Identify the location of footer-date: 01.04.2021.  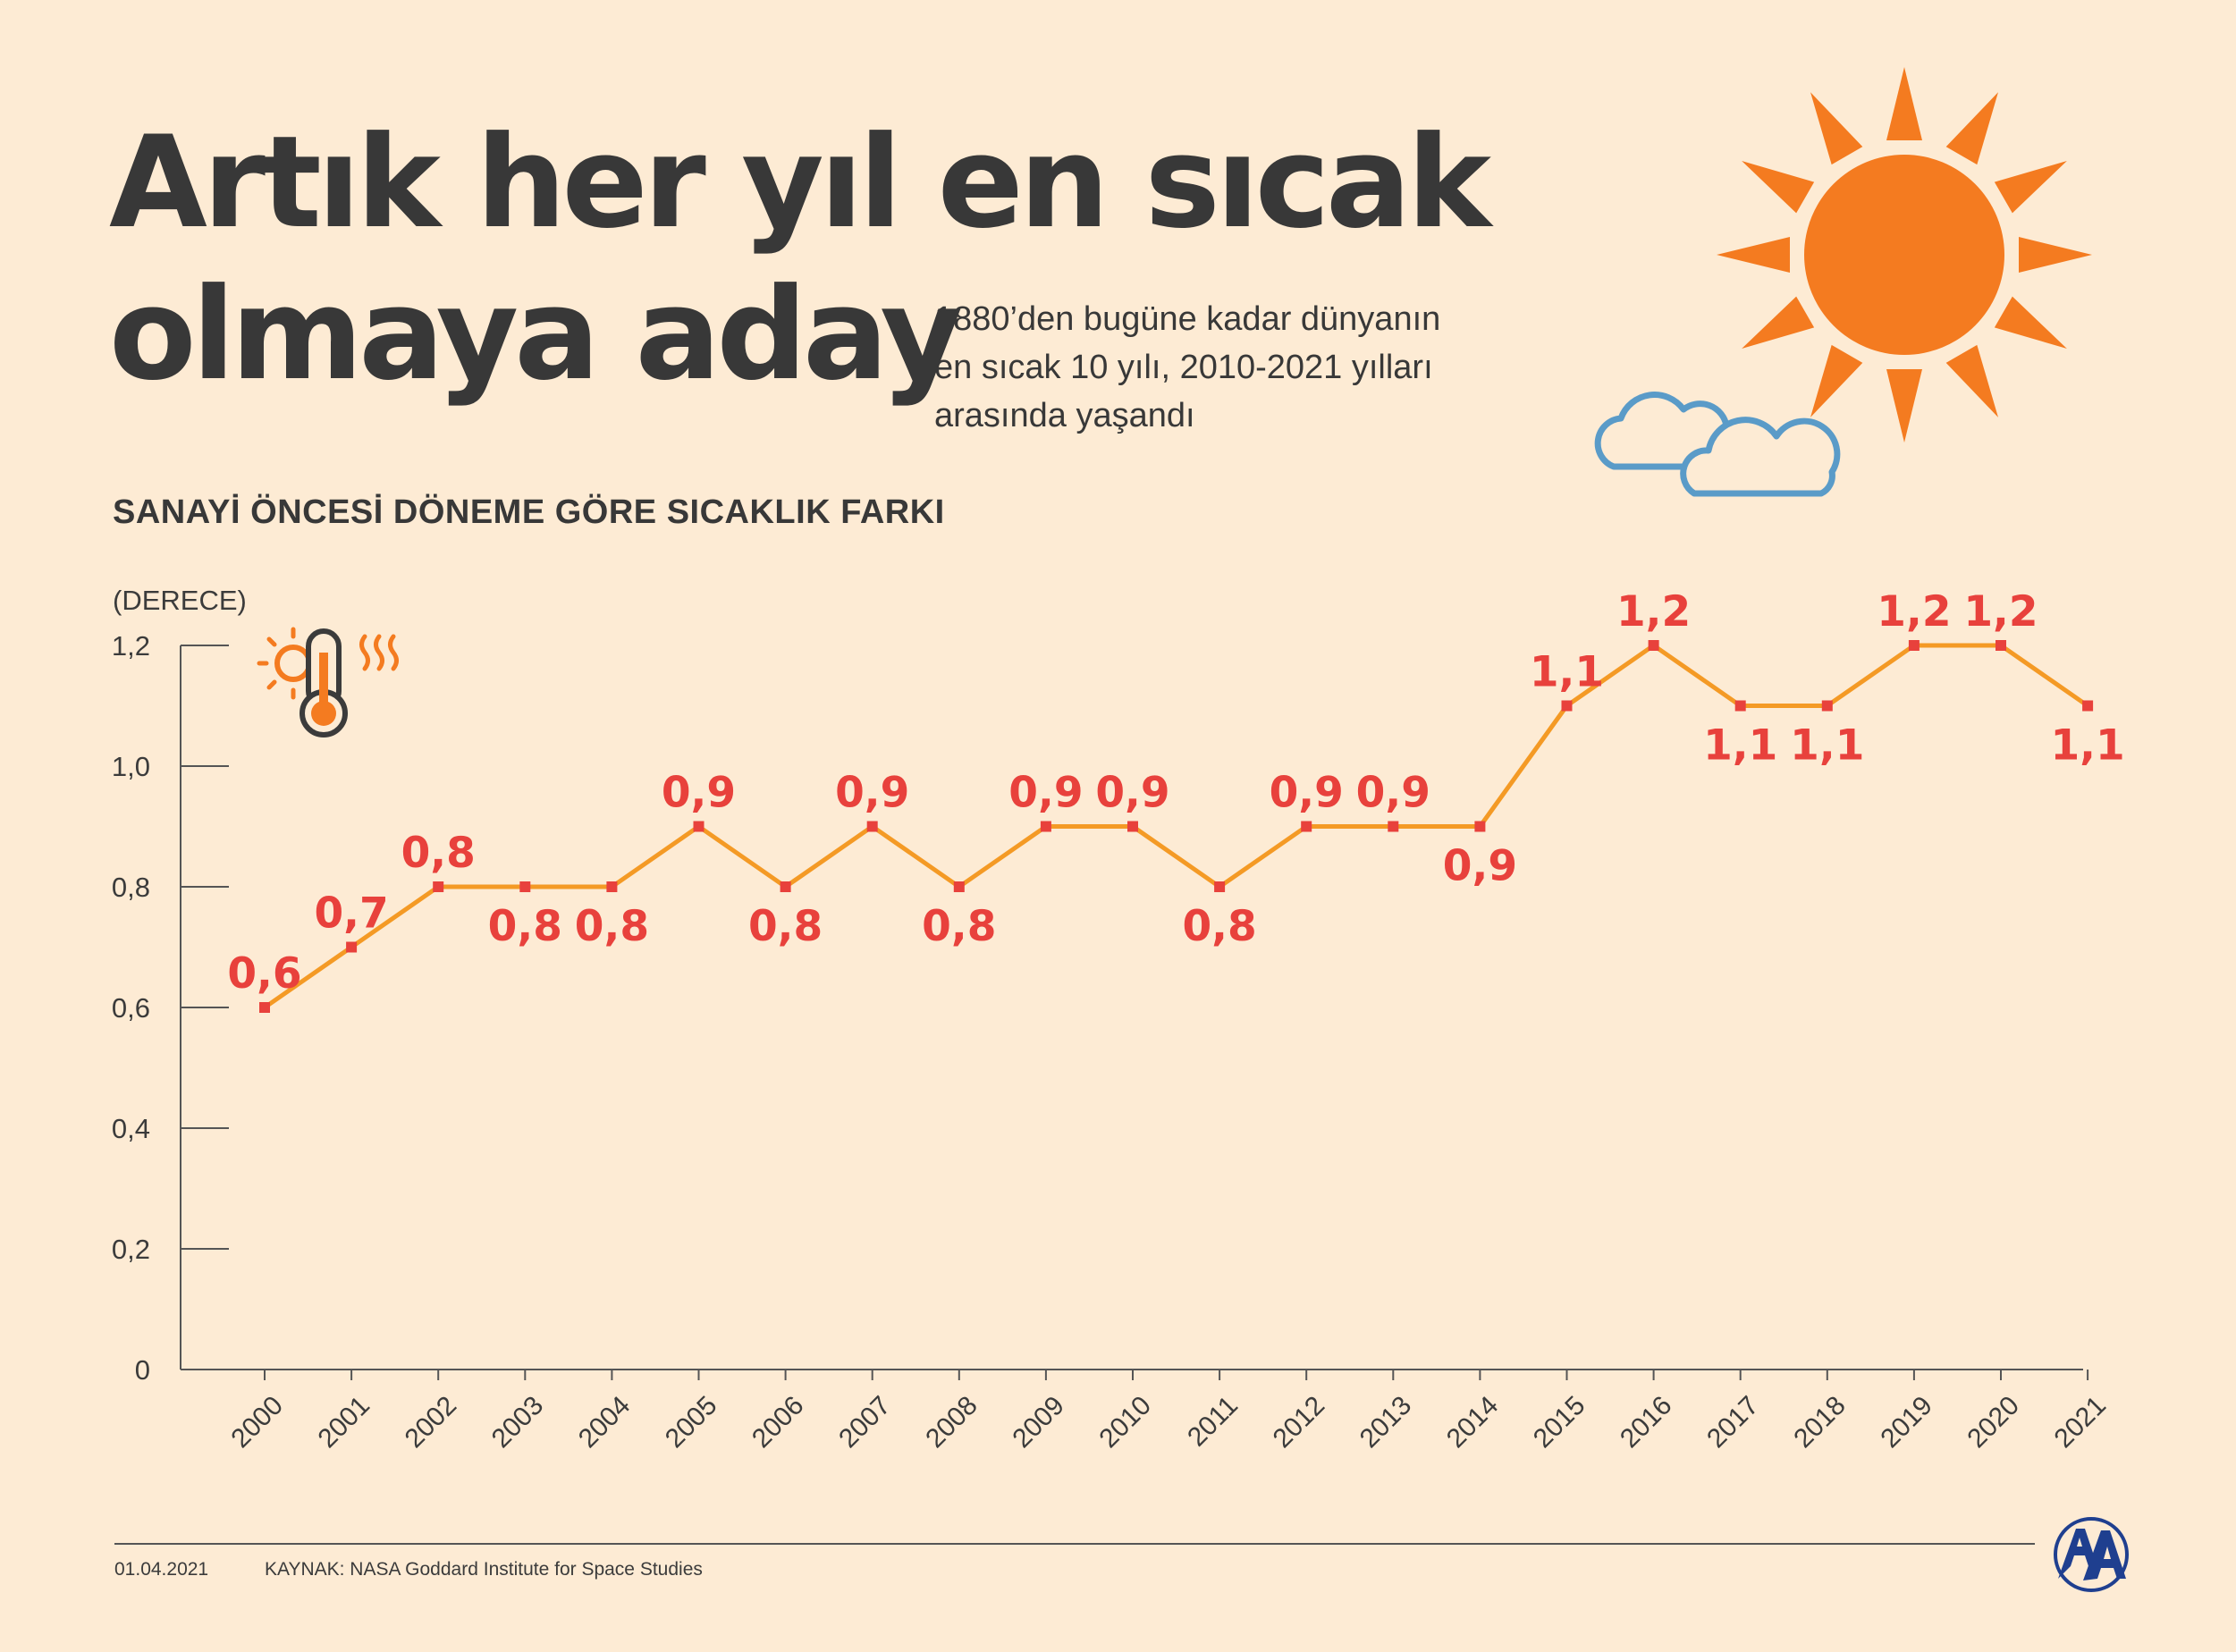
(161, 1569).